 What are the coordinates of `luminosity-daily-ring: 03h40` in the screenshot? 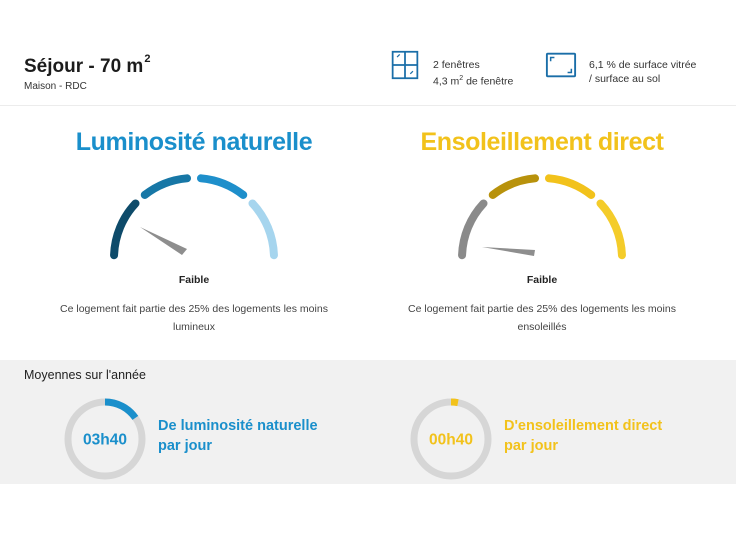 It's located at (105, 439).